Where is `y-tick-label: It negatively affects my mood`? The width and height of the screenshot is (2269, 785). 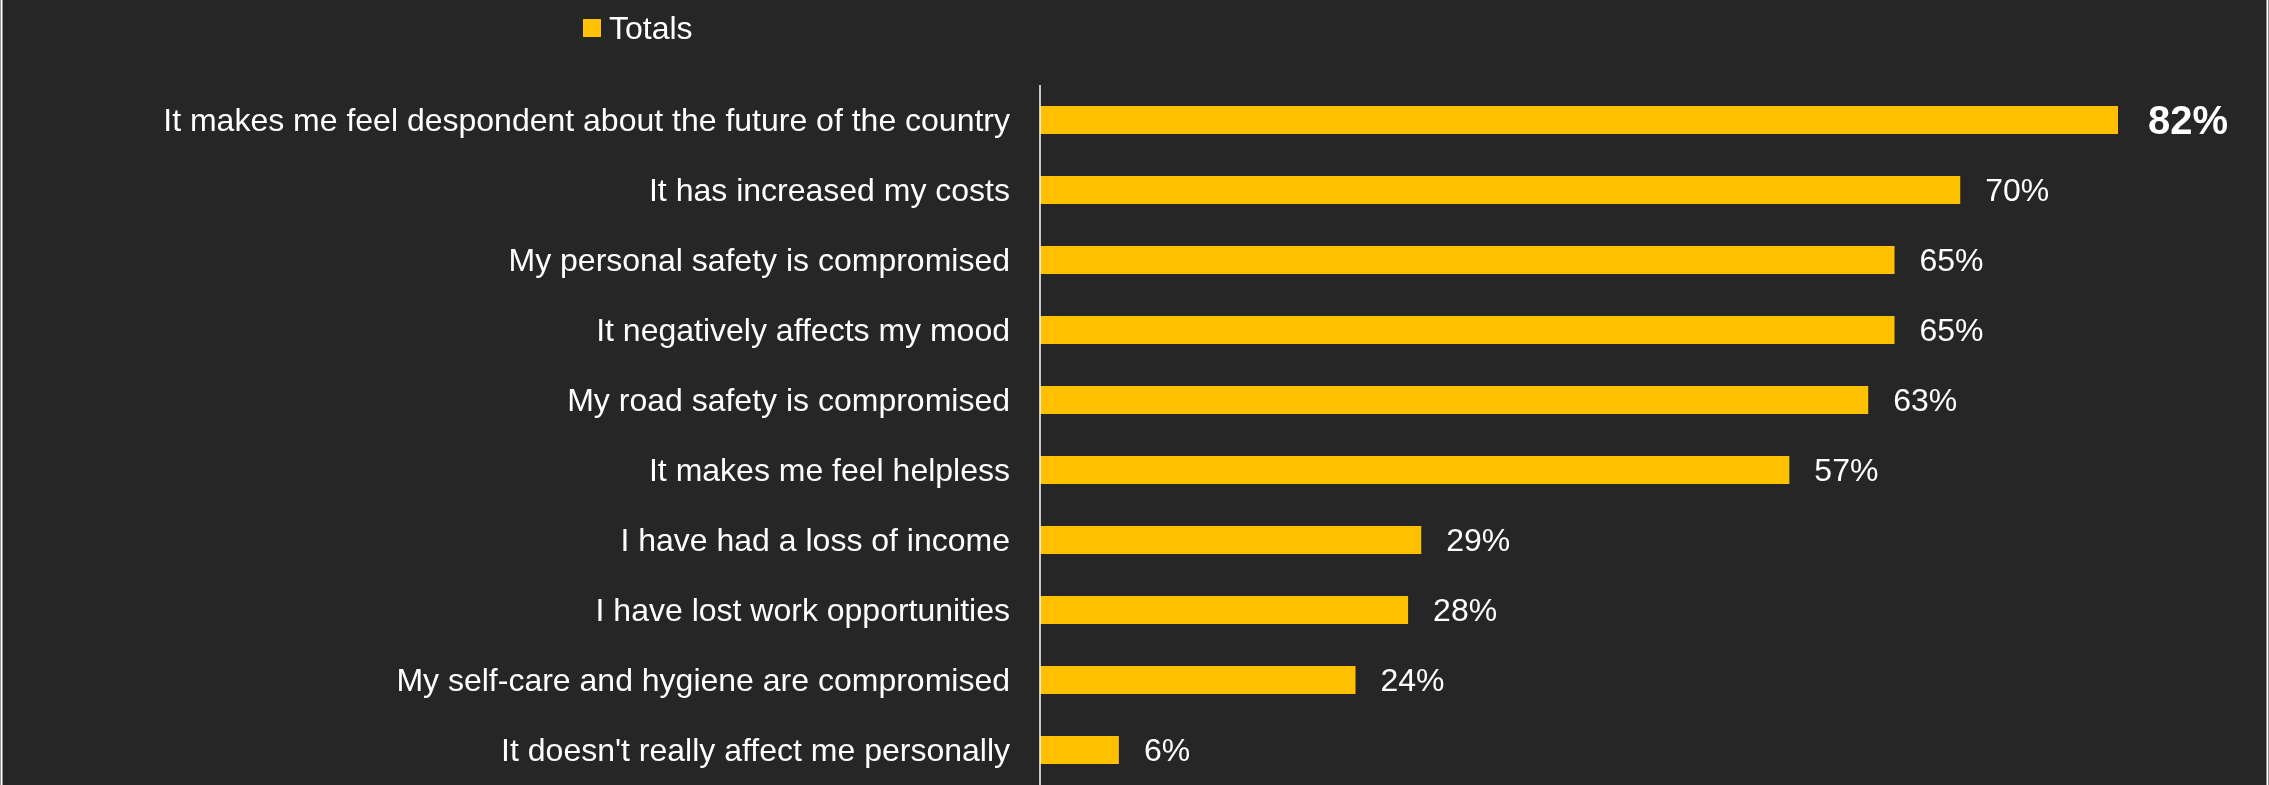 y-tick-label: It negatively affects my mood is located at coordinates (803, 330).